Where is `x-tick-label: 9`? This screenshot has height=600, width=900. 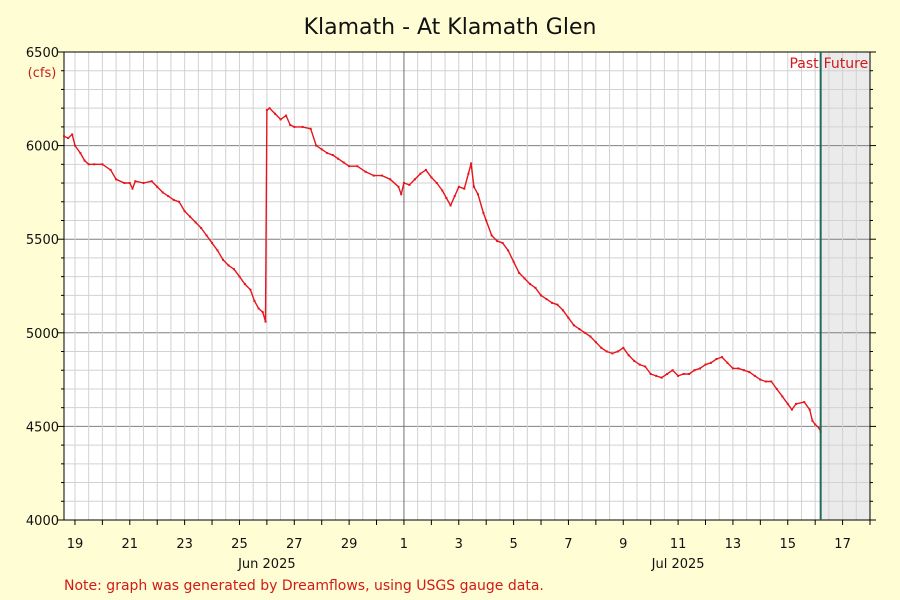 x-tick-label: 9 is located at coordinates (623, 544).